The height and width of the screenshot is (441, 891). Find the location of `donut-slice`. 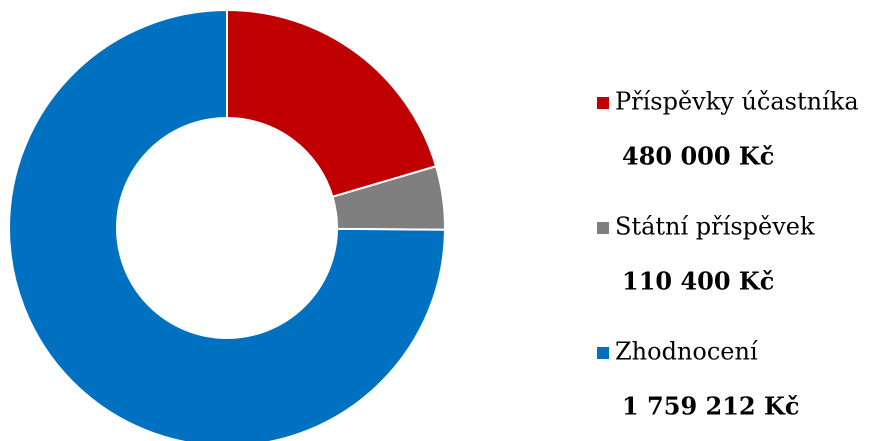

donut-slice is located at coordinates (332, 103).